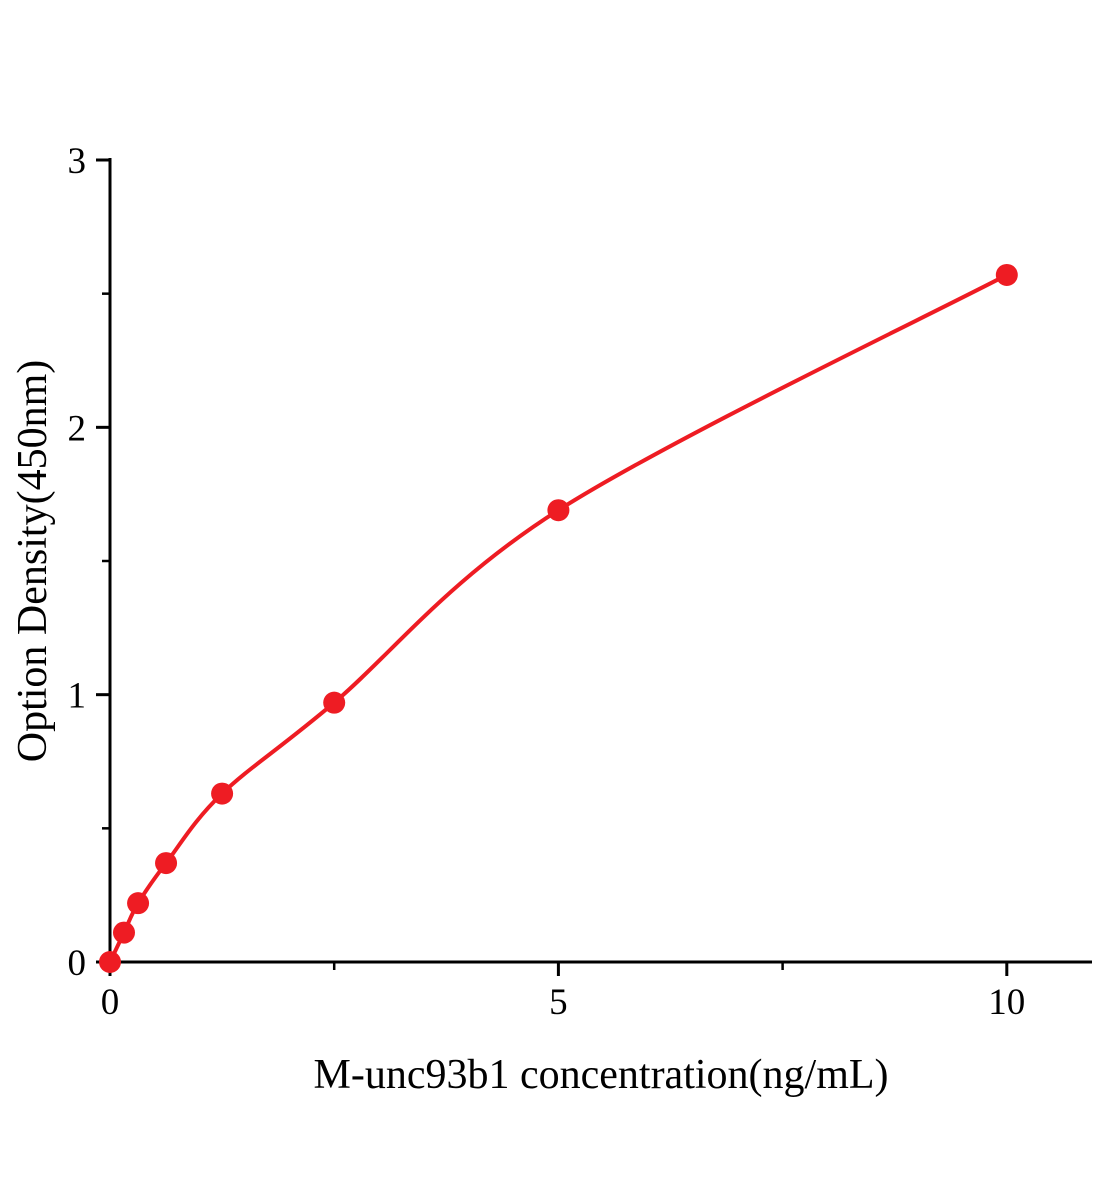 The height and width of the screenshot is (1200, 1104). What do you see at coordinates (1006, 1002) in the screenshot?
I see `x-tick-label: 10` at bounding box center [1006, 1002].